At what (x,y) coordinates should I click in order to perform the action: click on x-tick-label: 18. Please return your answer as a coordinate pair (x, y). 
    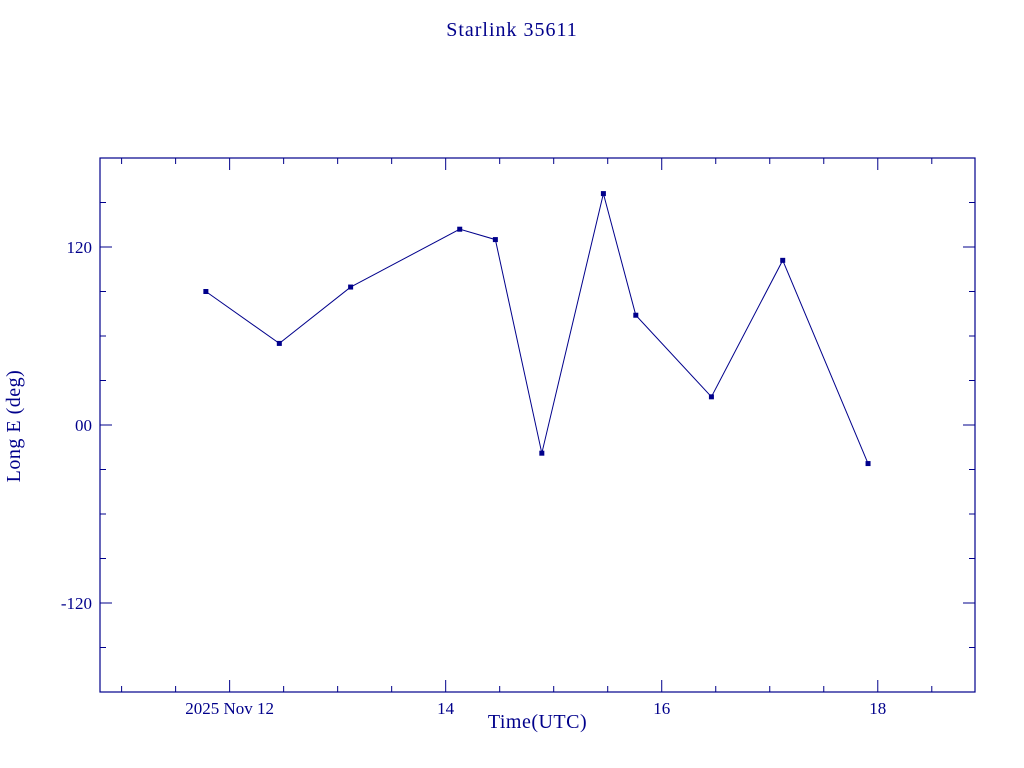
    Looking at the image, I should click on (877, 708).